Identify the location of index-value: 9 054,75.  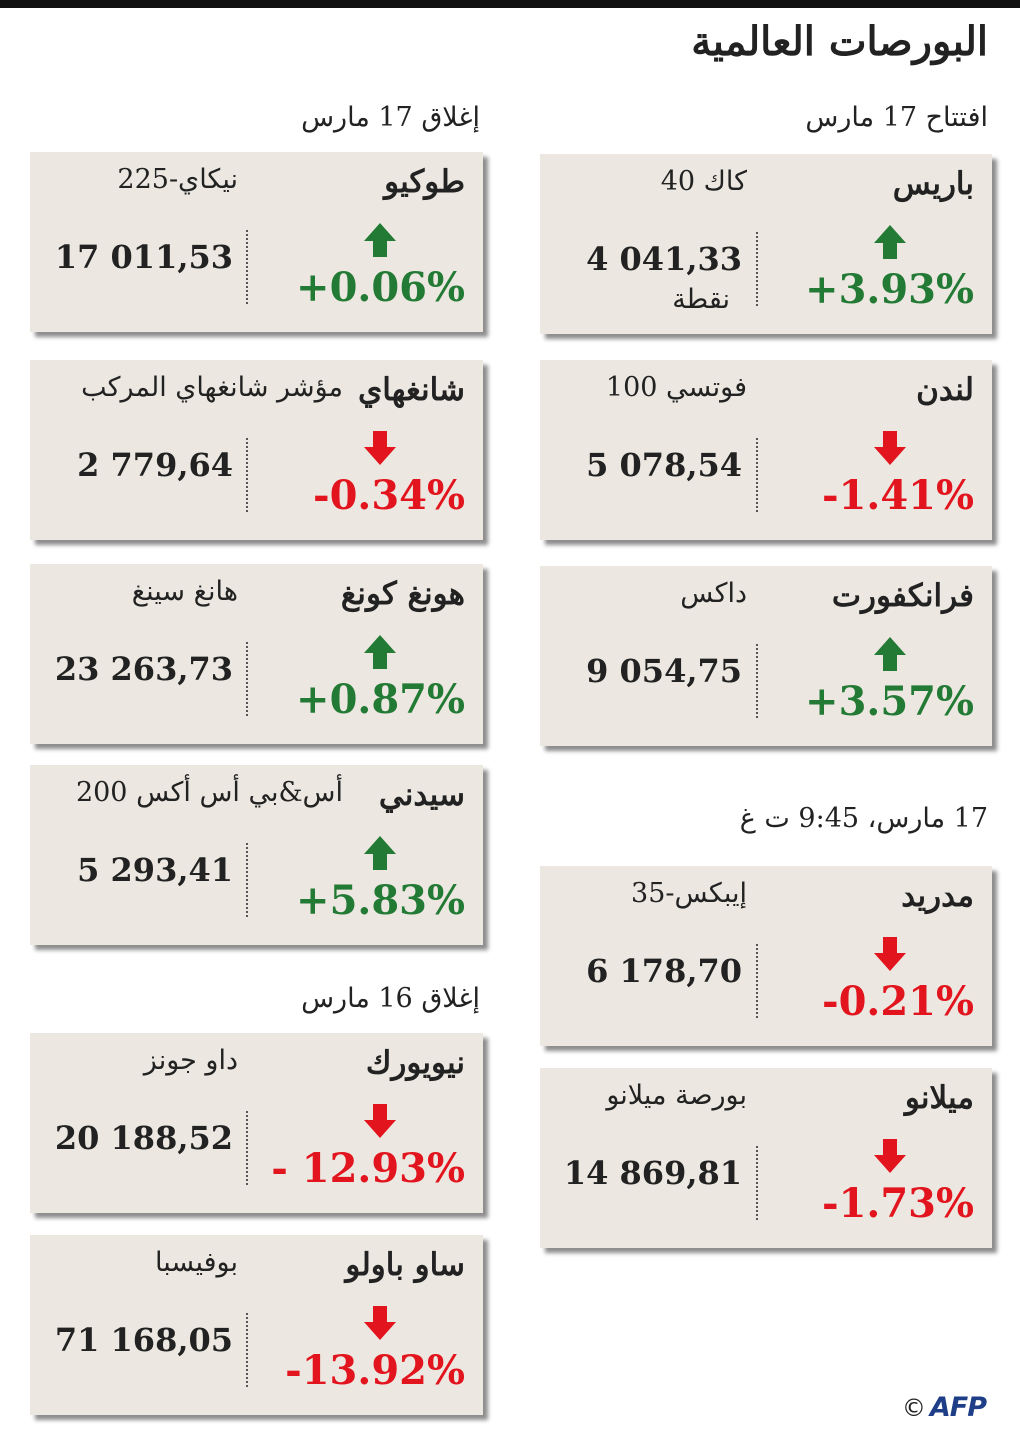
(664, 671).